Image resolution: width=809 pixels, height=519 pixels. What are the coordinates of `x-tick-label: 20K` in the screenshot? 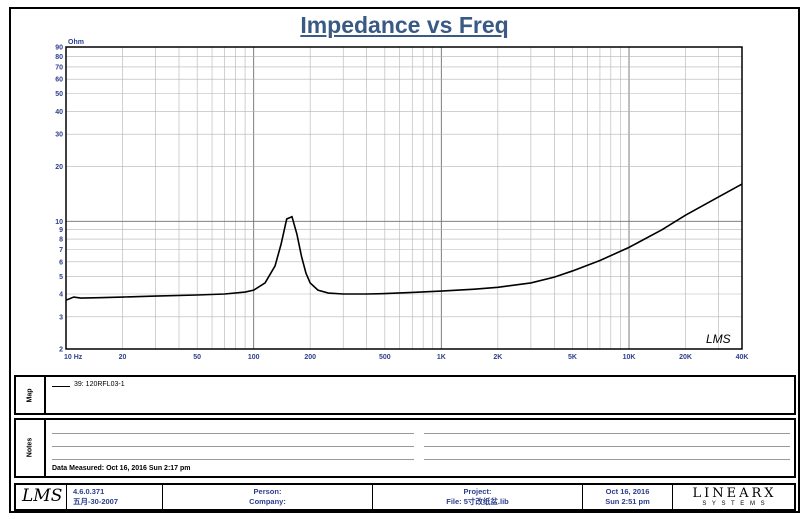 It's located at (685, 357).